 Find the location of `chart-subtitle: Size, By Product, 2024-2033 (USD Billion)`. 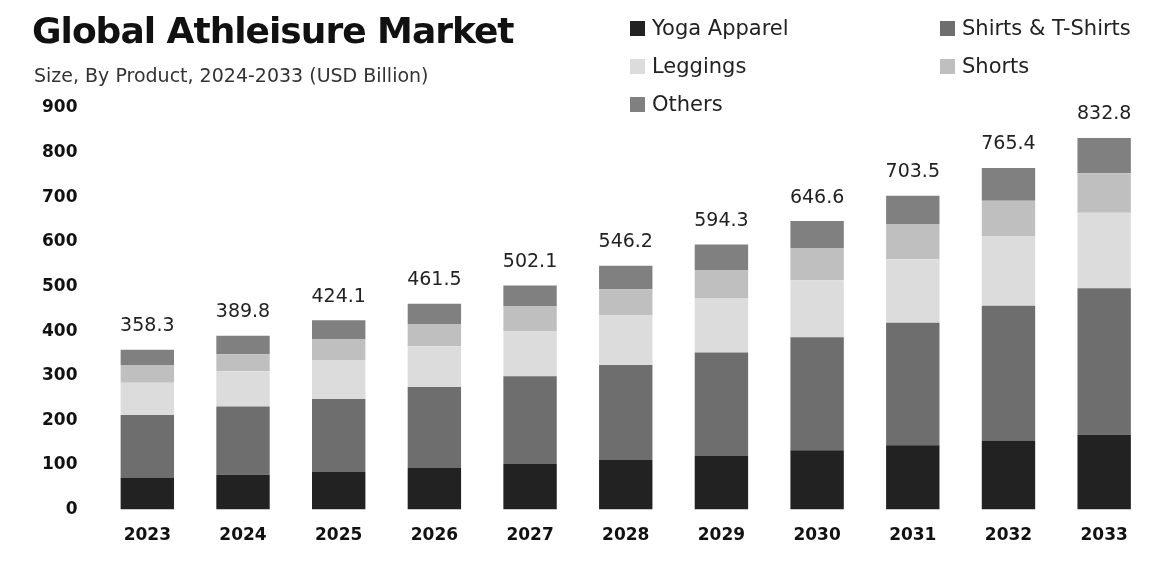

chart-subtitle: Size, By Product, 2024-2033 (USD Billion) is located at coordinates (231, 75).